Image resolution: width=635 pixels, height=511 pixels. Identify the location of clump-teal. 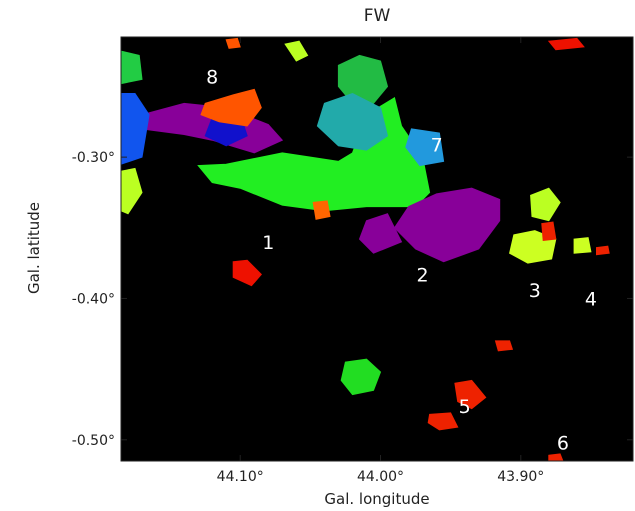
(352, 121).